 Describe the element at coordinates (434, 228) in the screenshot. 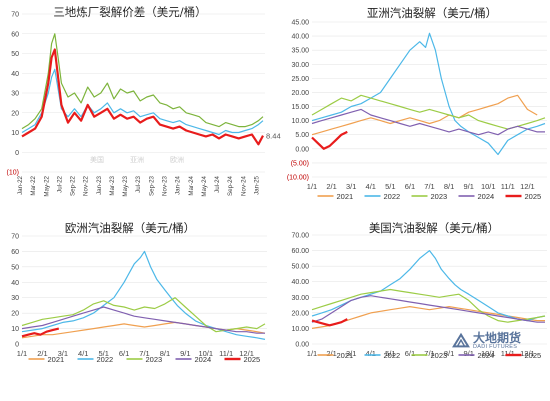

I see `chart-title: 美国汽油裂解（美元/桶）` at that location.